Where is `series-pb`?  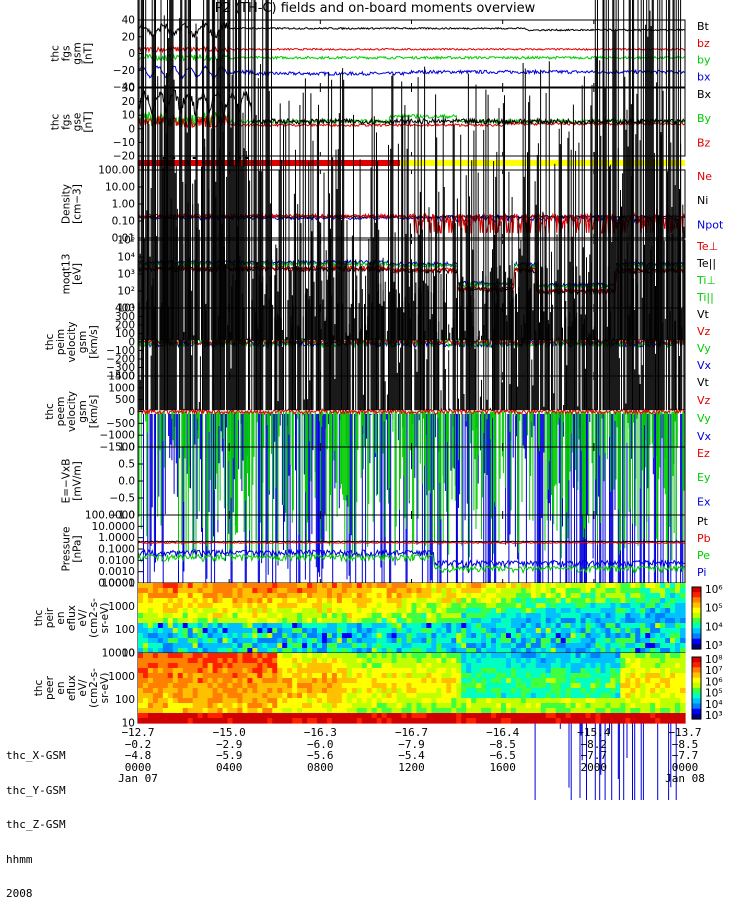 series-pb is located at coordinates (411, 542).